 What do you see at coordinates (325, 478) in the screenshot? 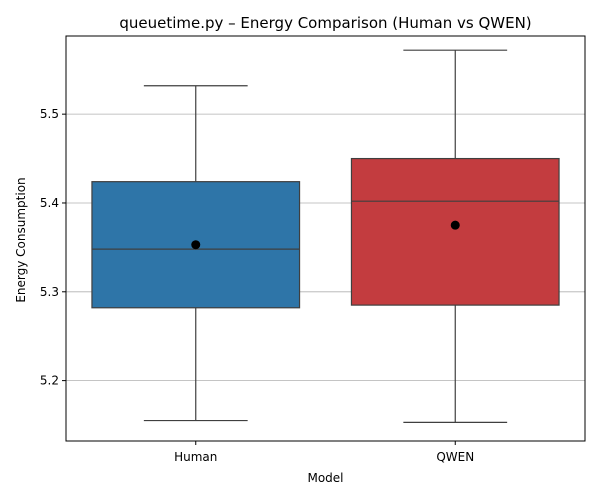
I see `x-axis-label: Model` at bounding box center [325, 478].